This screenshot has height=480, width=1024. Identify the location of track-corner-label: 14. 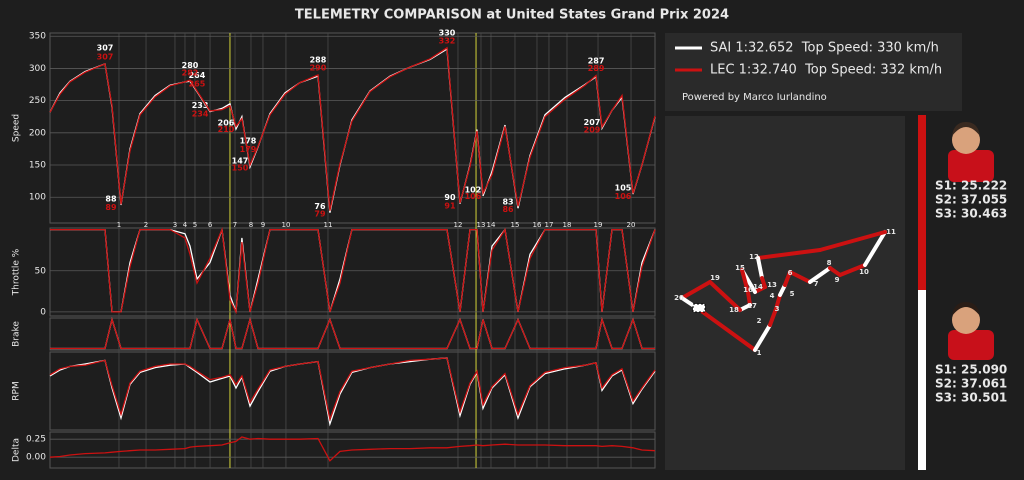
(758, 287).